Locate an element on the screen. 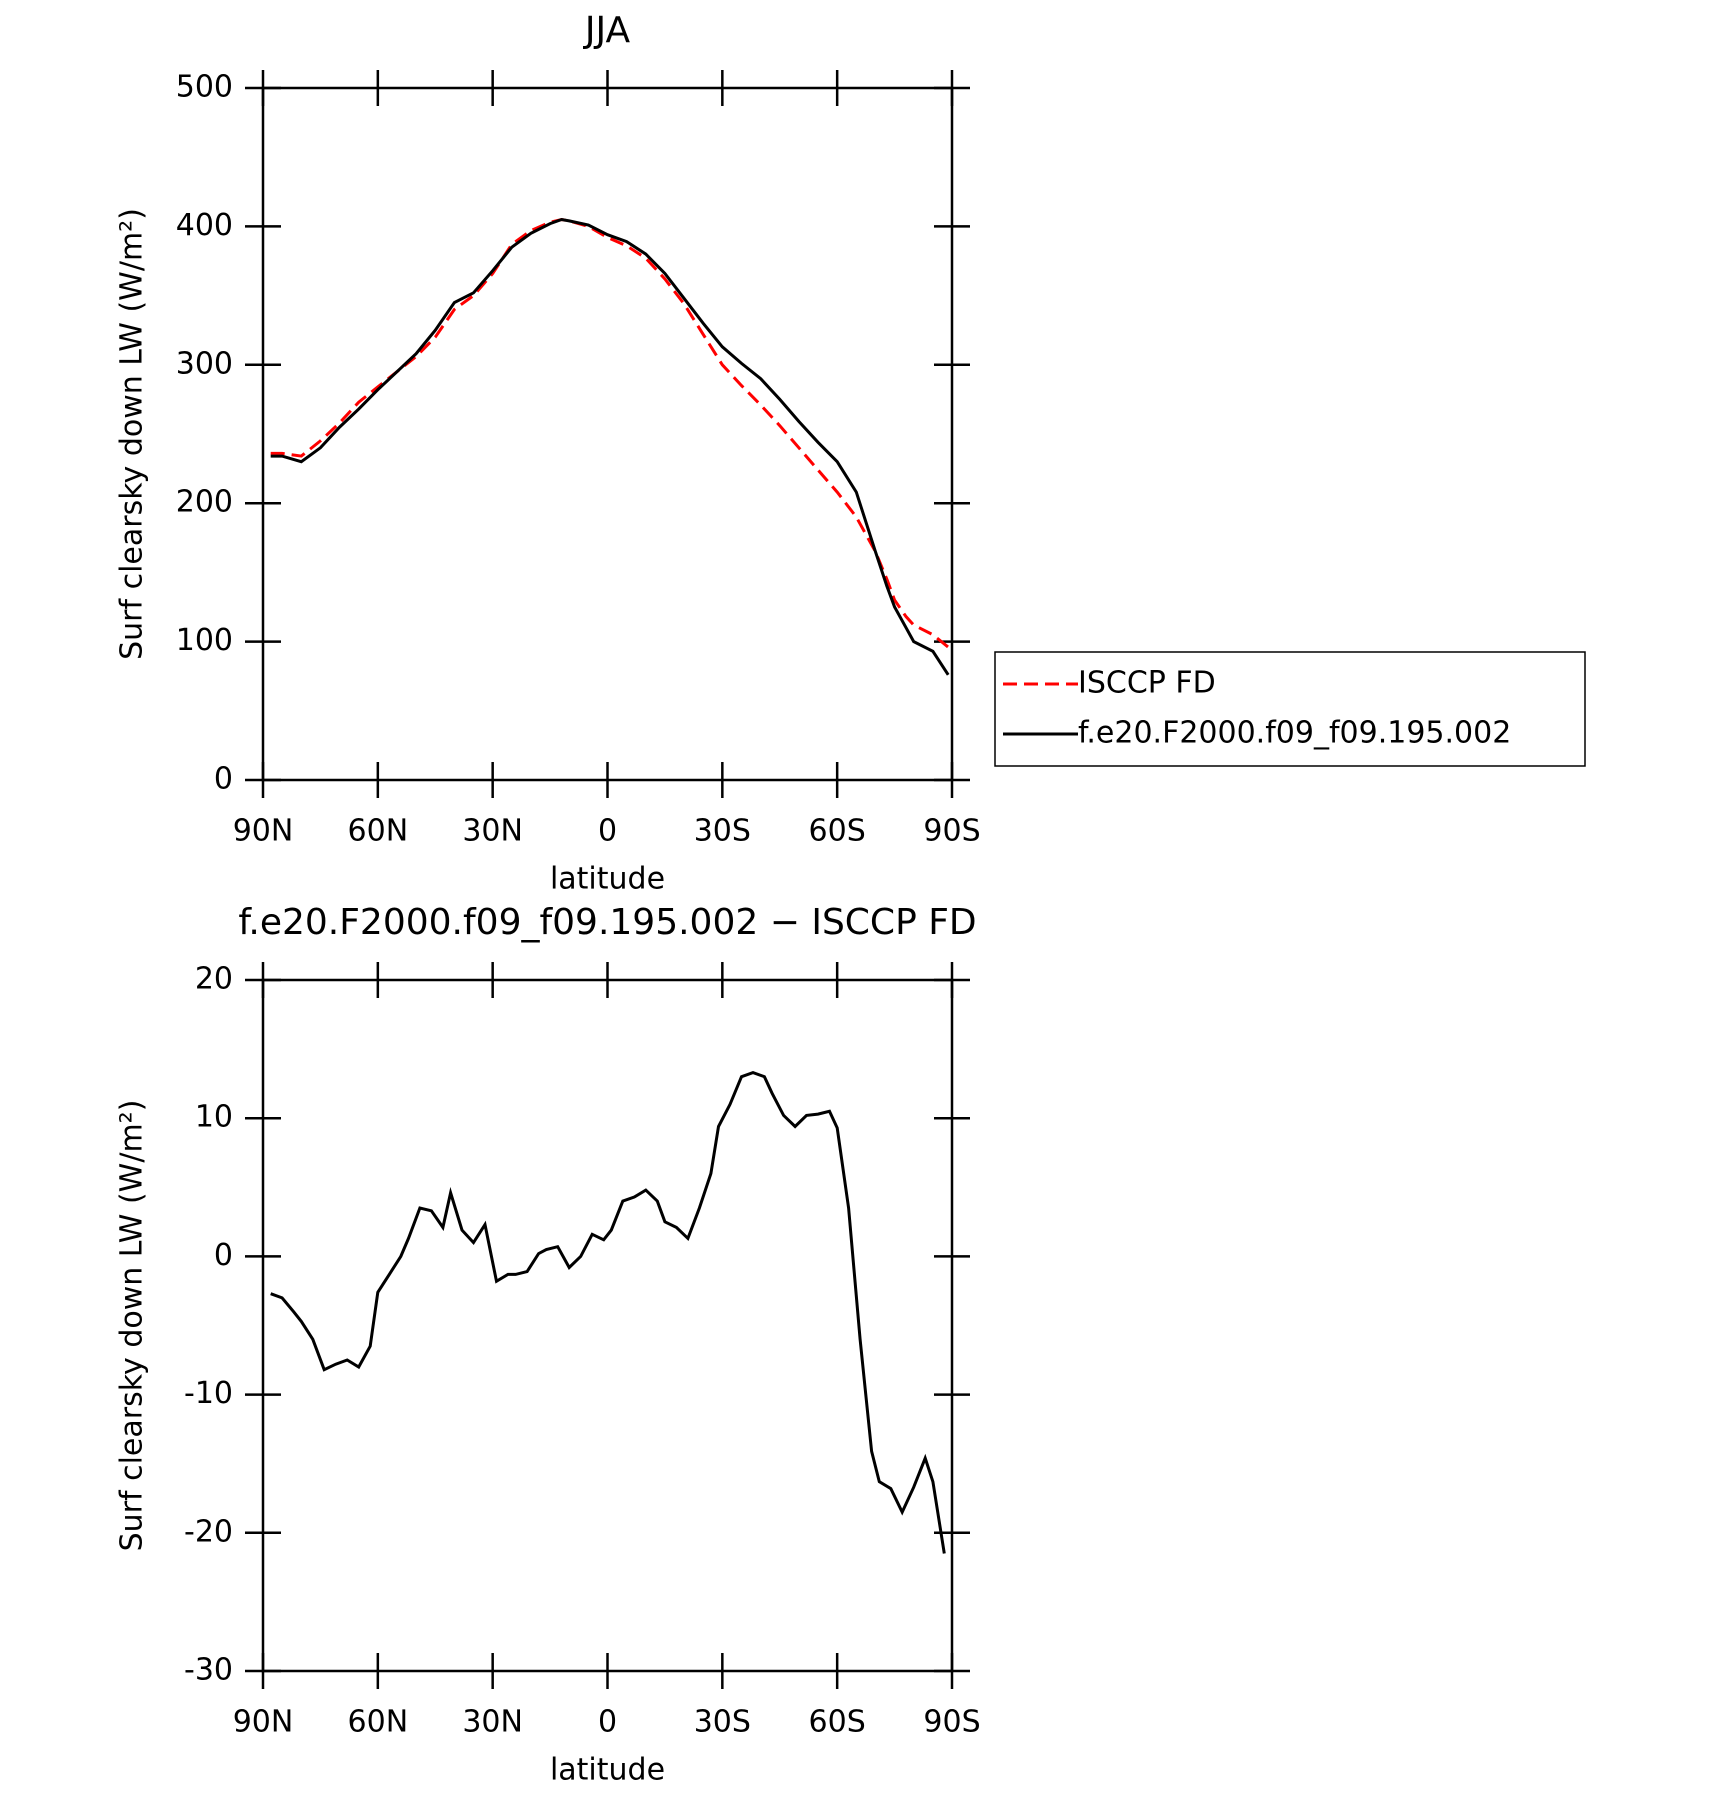  y-tick-label: 200 is located at coordinates (204, 502).